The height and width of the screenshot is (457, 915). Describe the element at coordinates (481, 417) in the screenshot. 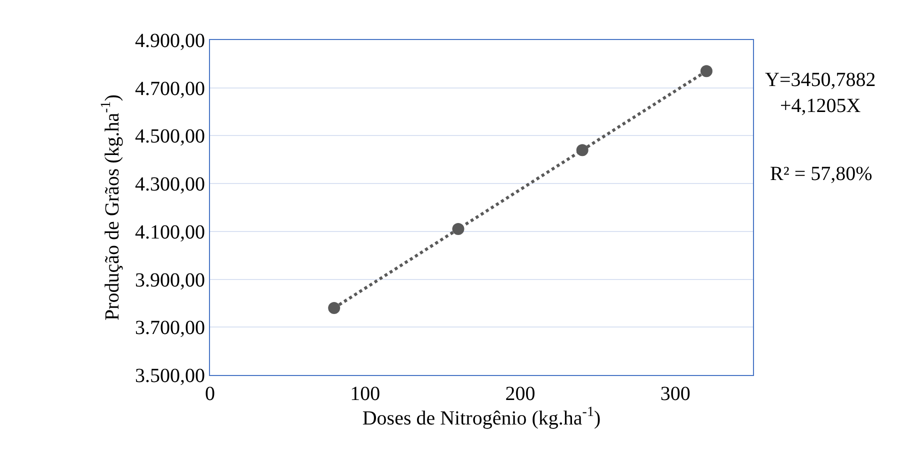

I see `x-axis-title: Doses de Nitrogênio (kg.ha$^{-1}$)` at that location.